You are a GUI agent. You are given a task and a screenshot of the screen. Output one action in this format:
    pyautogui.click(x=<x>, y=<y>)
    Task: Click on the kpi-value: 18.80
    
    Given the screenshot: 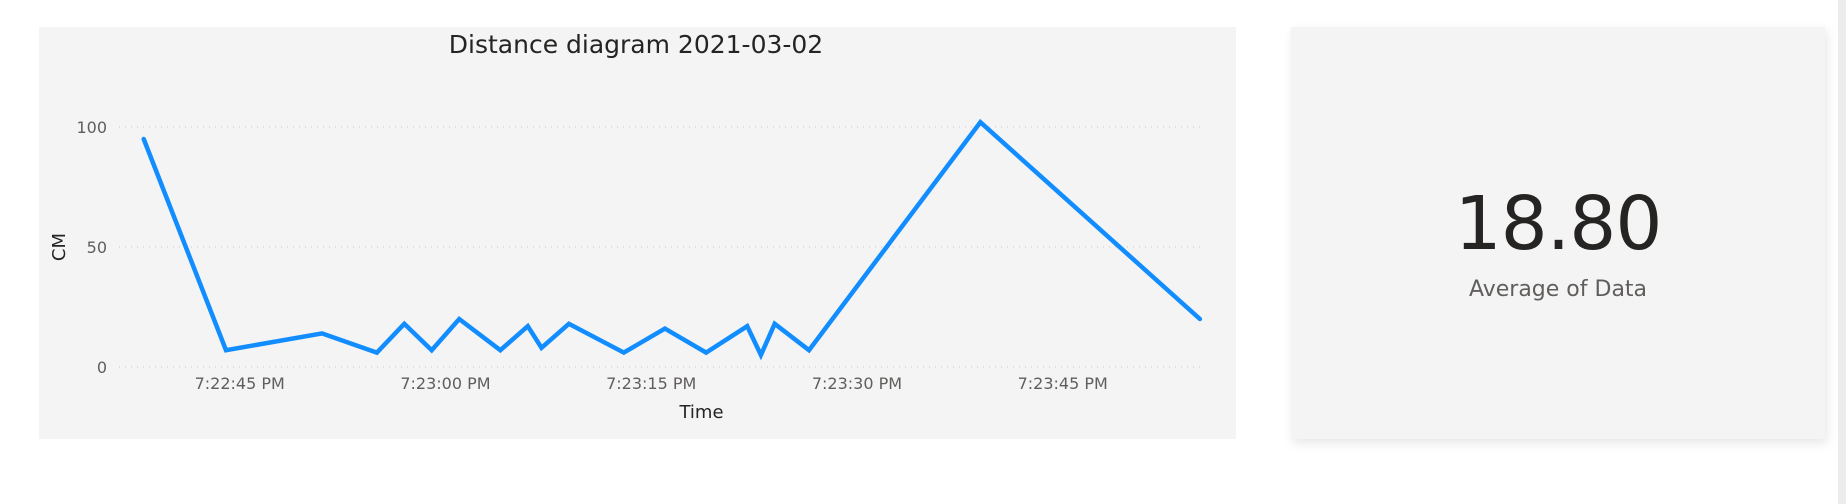 What is the action you would take?
    pyautogui.click(x=1558, y=224)
    